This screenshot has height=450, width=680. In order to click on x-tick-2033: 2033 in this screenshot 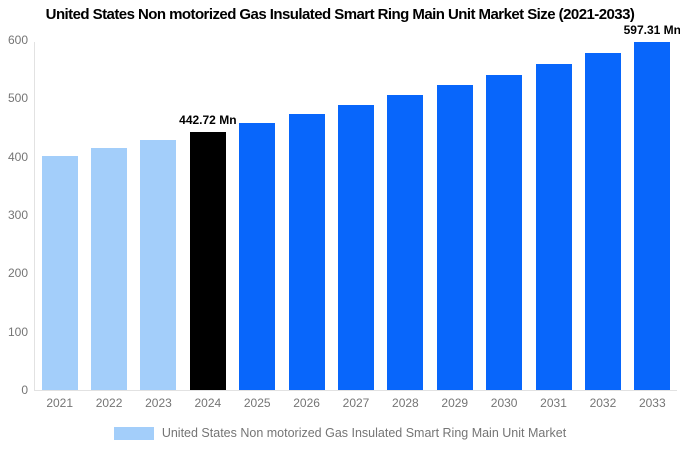, I will do `click(652, 403)`.